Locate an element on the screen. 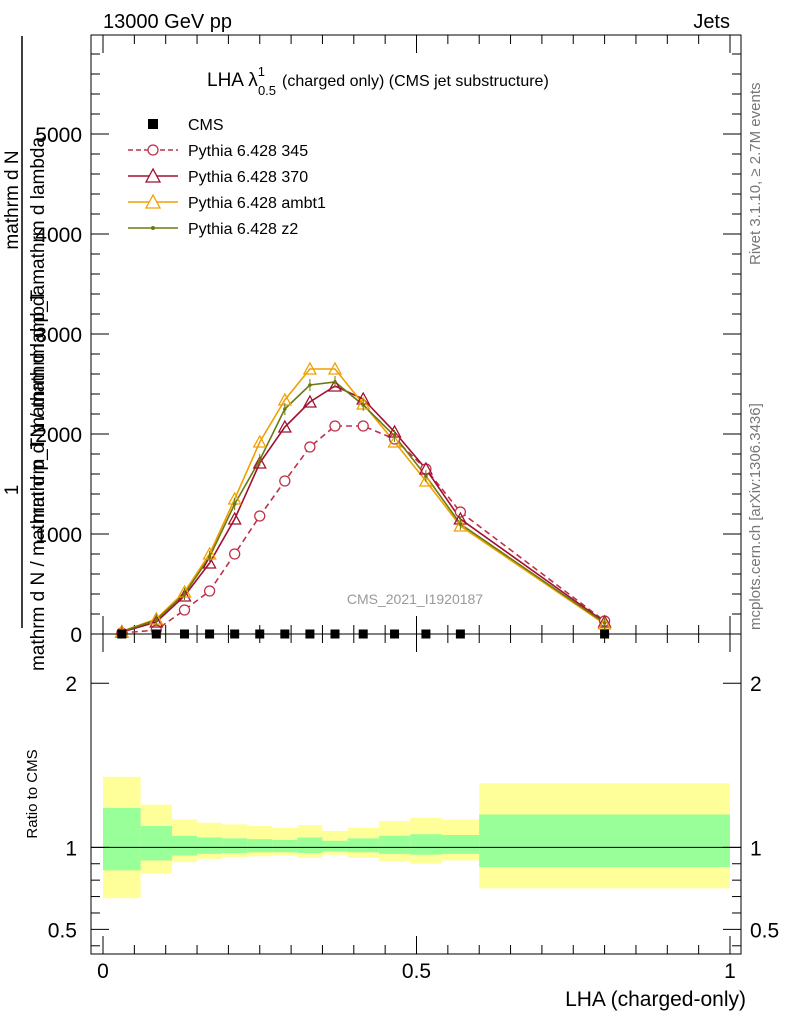  ratio-y-tick-label-right: 1 is located at coordinates (756, 848).